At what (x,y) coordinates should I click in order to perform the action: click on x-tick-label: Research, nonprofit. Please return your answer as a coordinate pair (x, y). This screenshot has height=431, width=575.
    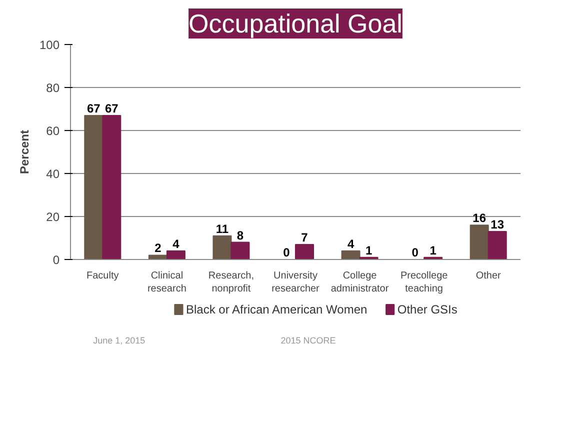
    Looking at the image, I should click on (231, 282).